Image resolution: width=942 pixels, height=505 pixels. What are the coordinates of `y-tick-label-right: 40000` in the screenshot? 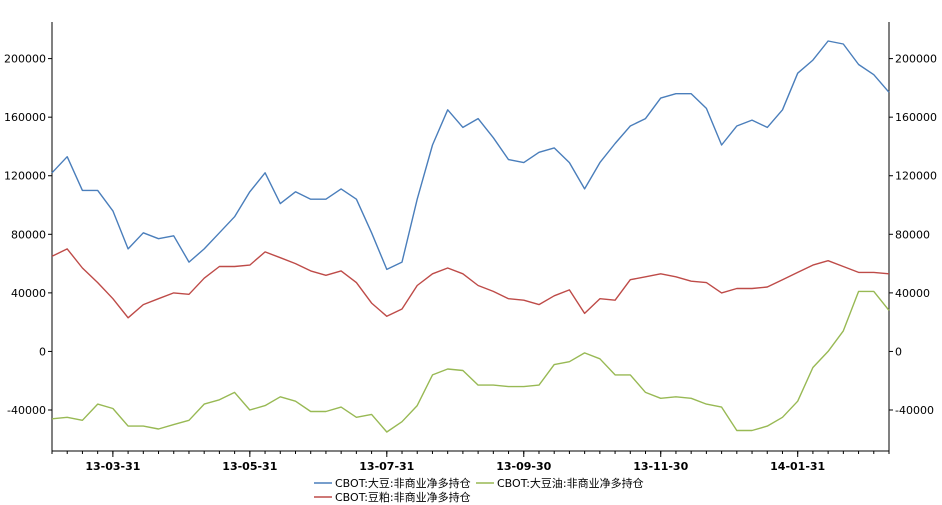 It's located at (912, 293).